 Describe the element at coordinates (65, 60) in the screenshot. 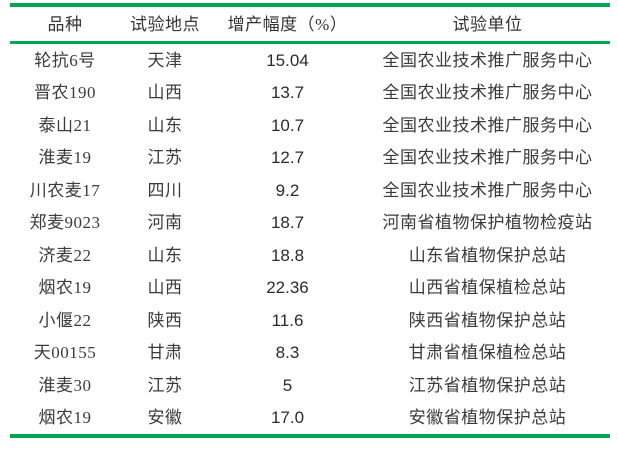

I see `variety-cell: 轮抗6号` at that location.